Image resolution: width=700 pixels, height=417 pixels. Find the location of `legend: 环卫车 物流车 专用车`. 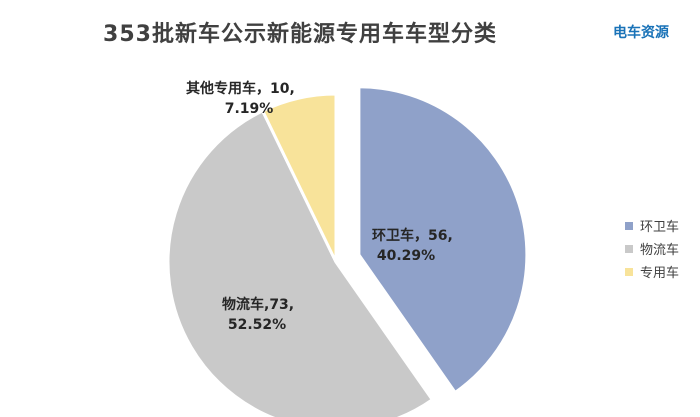

legend: 环卫车 物流车 专用车 is located at coordinates (652, 248).